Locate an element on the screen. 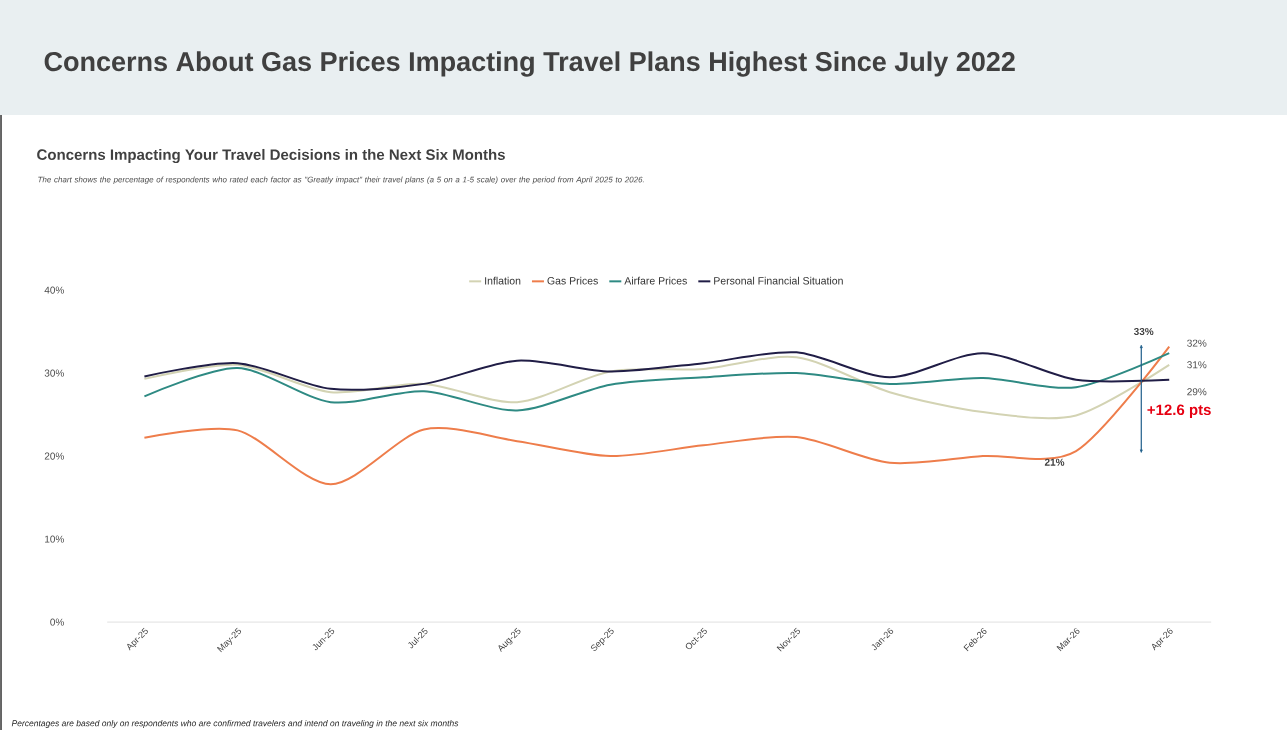  legend-label: Gas Prices is located at coordinates (572, 280).